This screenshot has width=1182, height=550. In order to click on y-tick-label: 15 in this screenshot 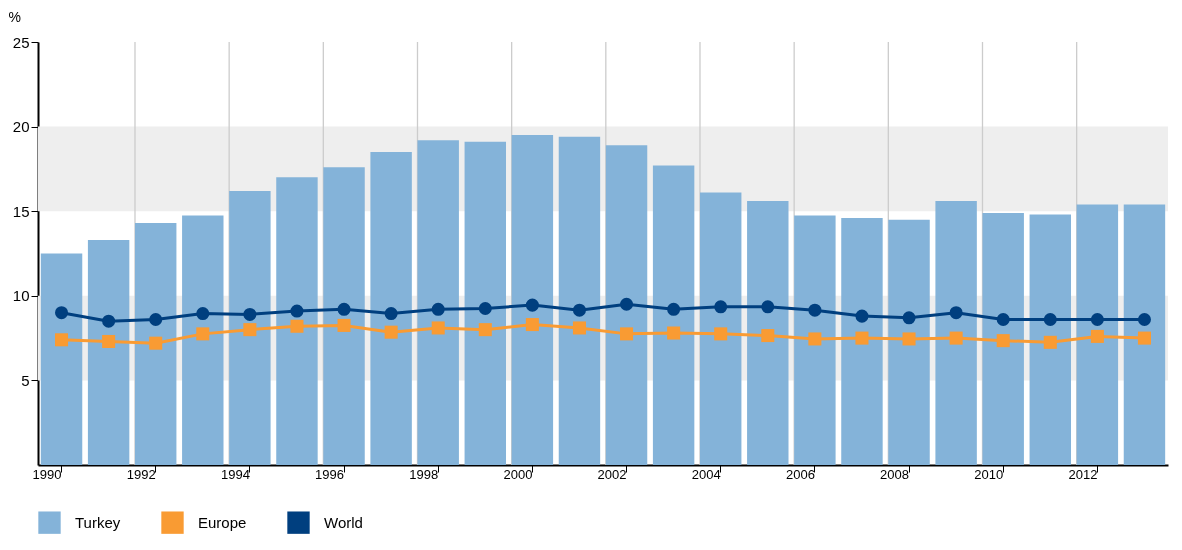, I will do `click(21, 211)`.